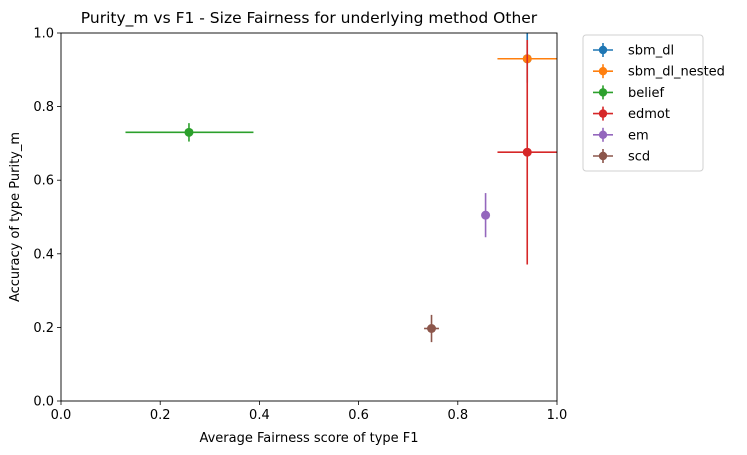 The image size is (747, 455). What do you see at coordinates (621, 135) in the screenshot?
I see `legend-item: em` at bounding box center [621, 135].